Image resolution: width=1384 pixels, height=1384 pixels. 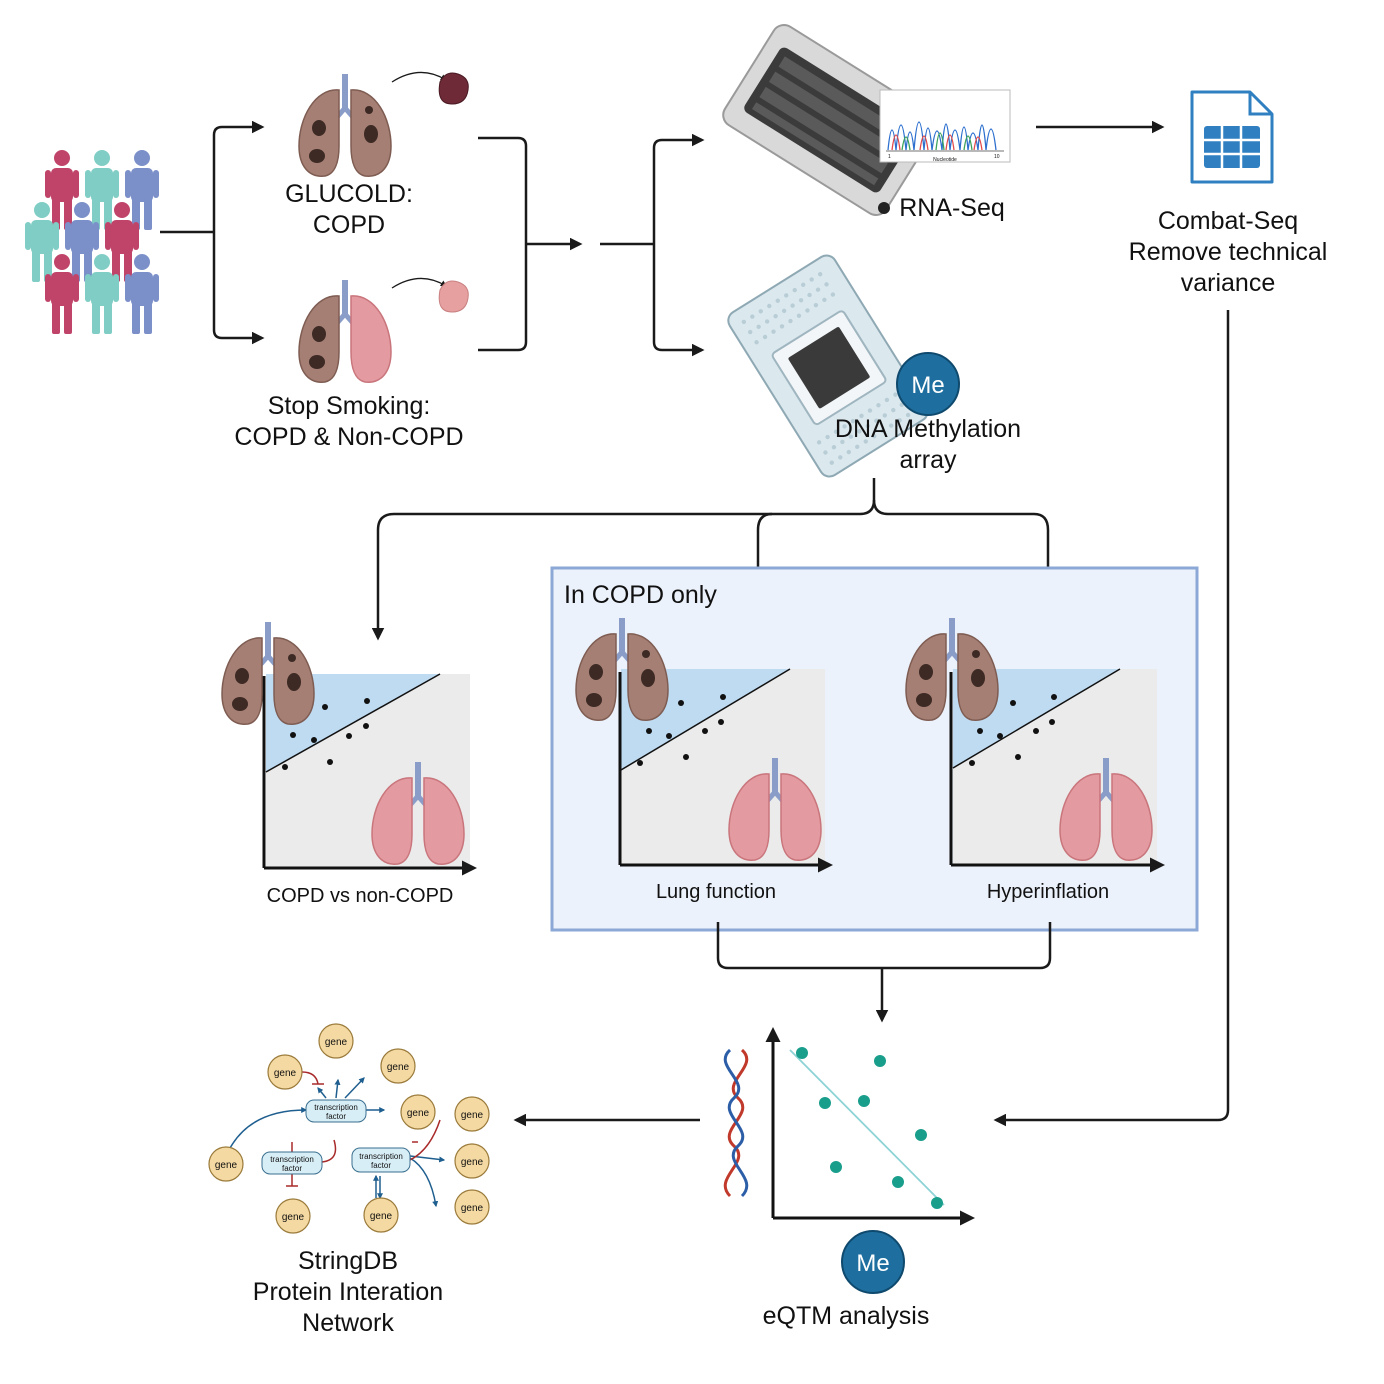 What do you see at coordinates (348, 1261) in the screenshot?
I see `network-title: StringDB` at bounding box center [348, 1261].